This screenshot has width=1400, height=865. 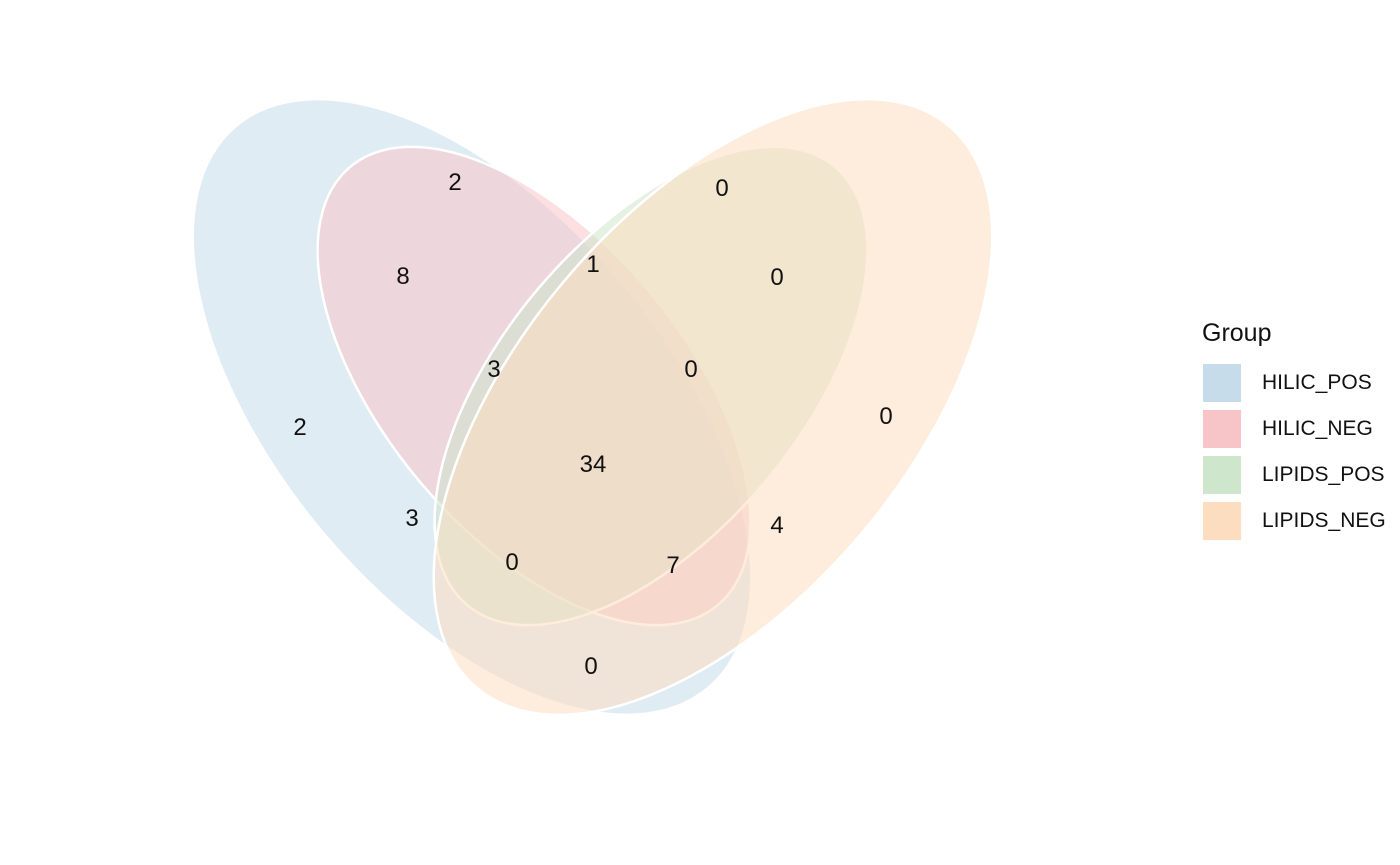 What do you see at coordinates (493, 369) in the screenshot?
I see `count-hilic-pos-hilic-neg-lipids-pos: 3` at bounding box center [493, 369].